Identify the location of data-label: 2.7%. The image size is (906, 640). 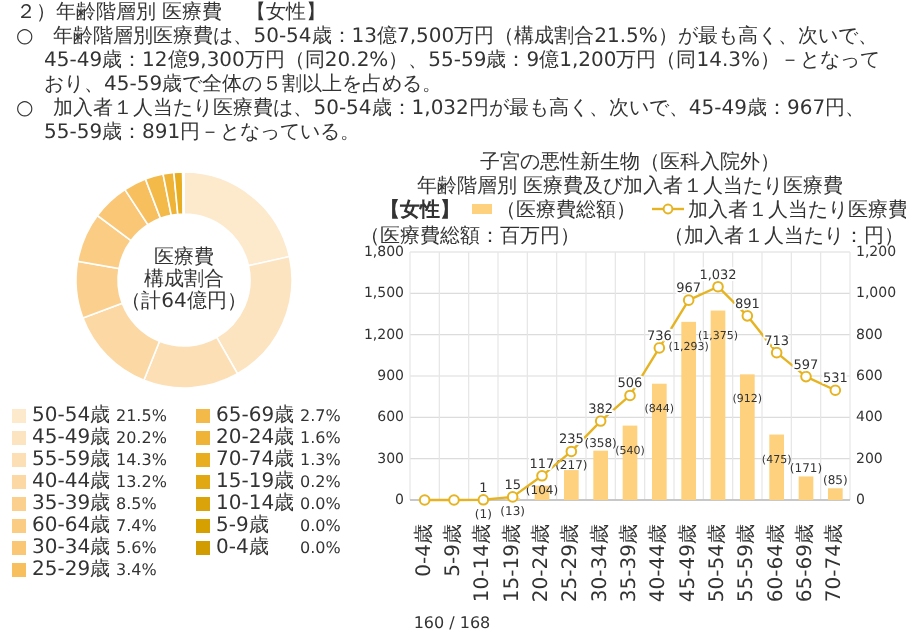
(321, 416).